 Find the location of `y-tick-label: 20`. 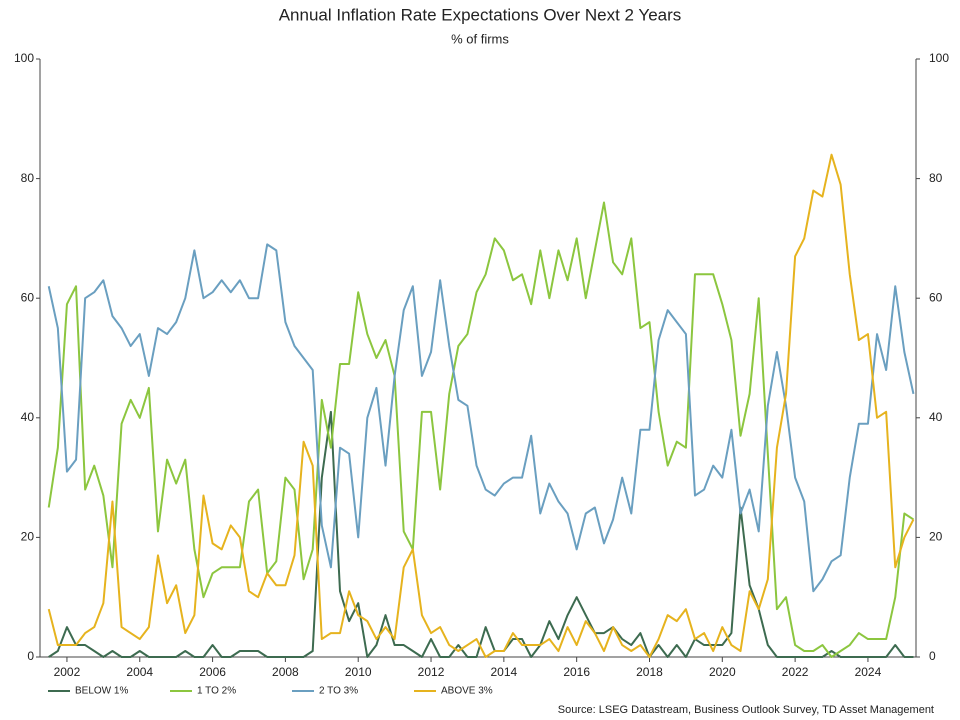

y-tick-label: 20 is located at coordinates (28, 537).